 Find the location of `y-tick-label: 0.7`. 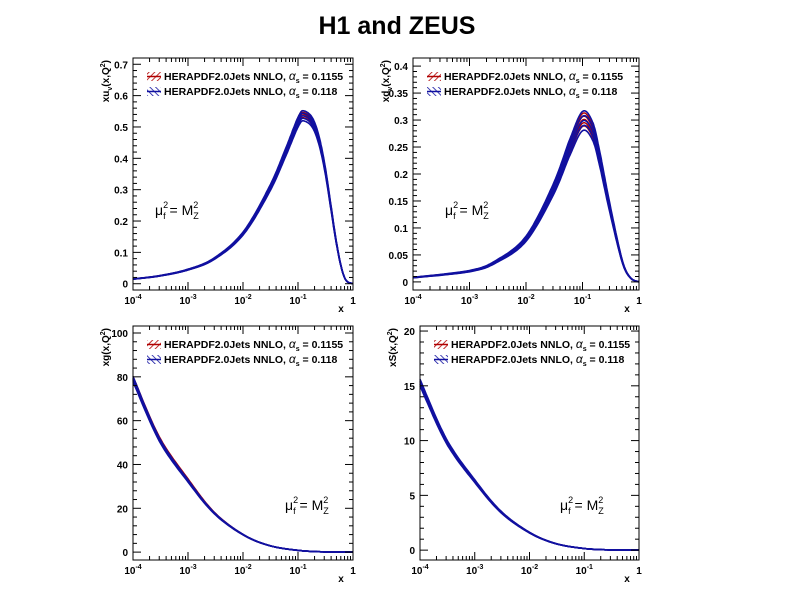

y-tick-label: 0.7 is located at coordinates (121, 65).